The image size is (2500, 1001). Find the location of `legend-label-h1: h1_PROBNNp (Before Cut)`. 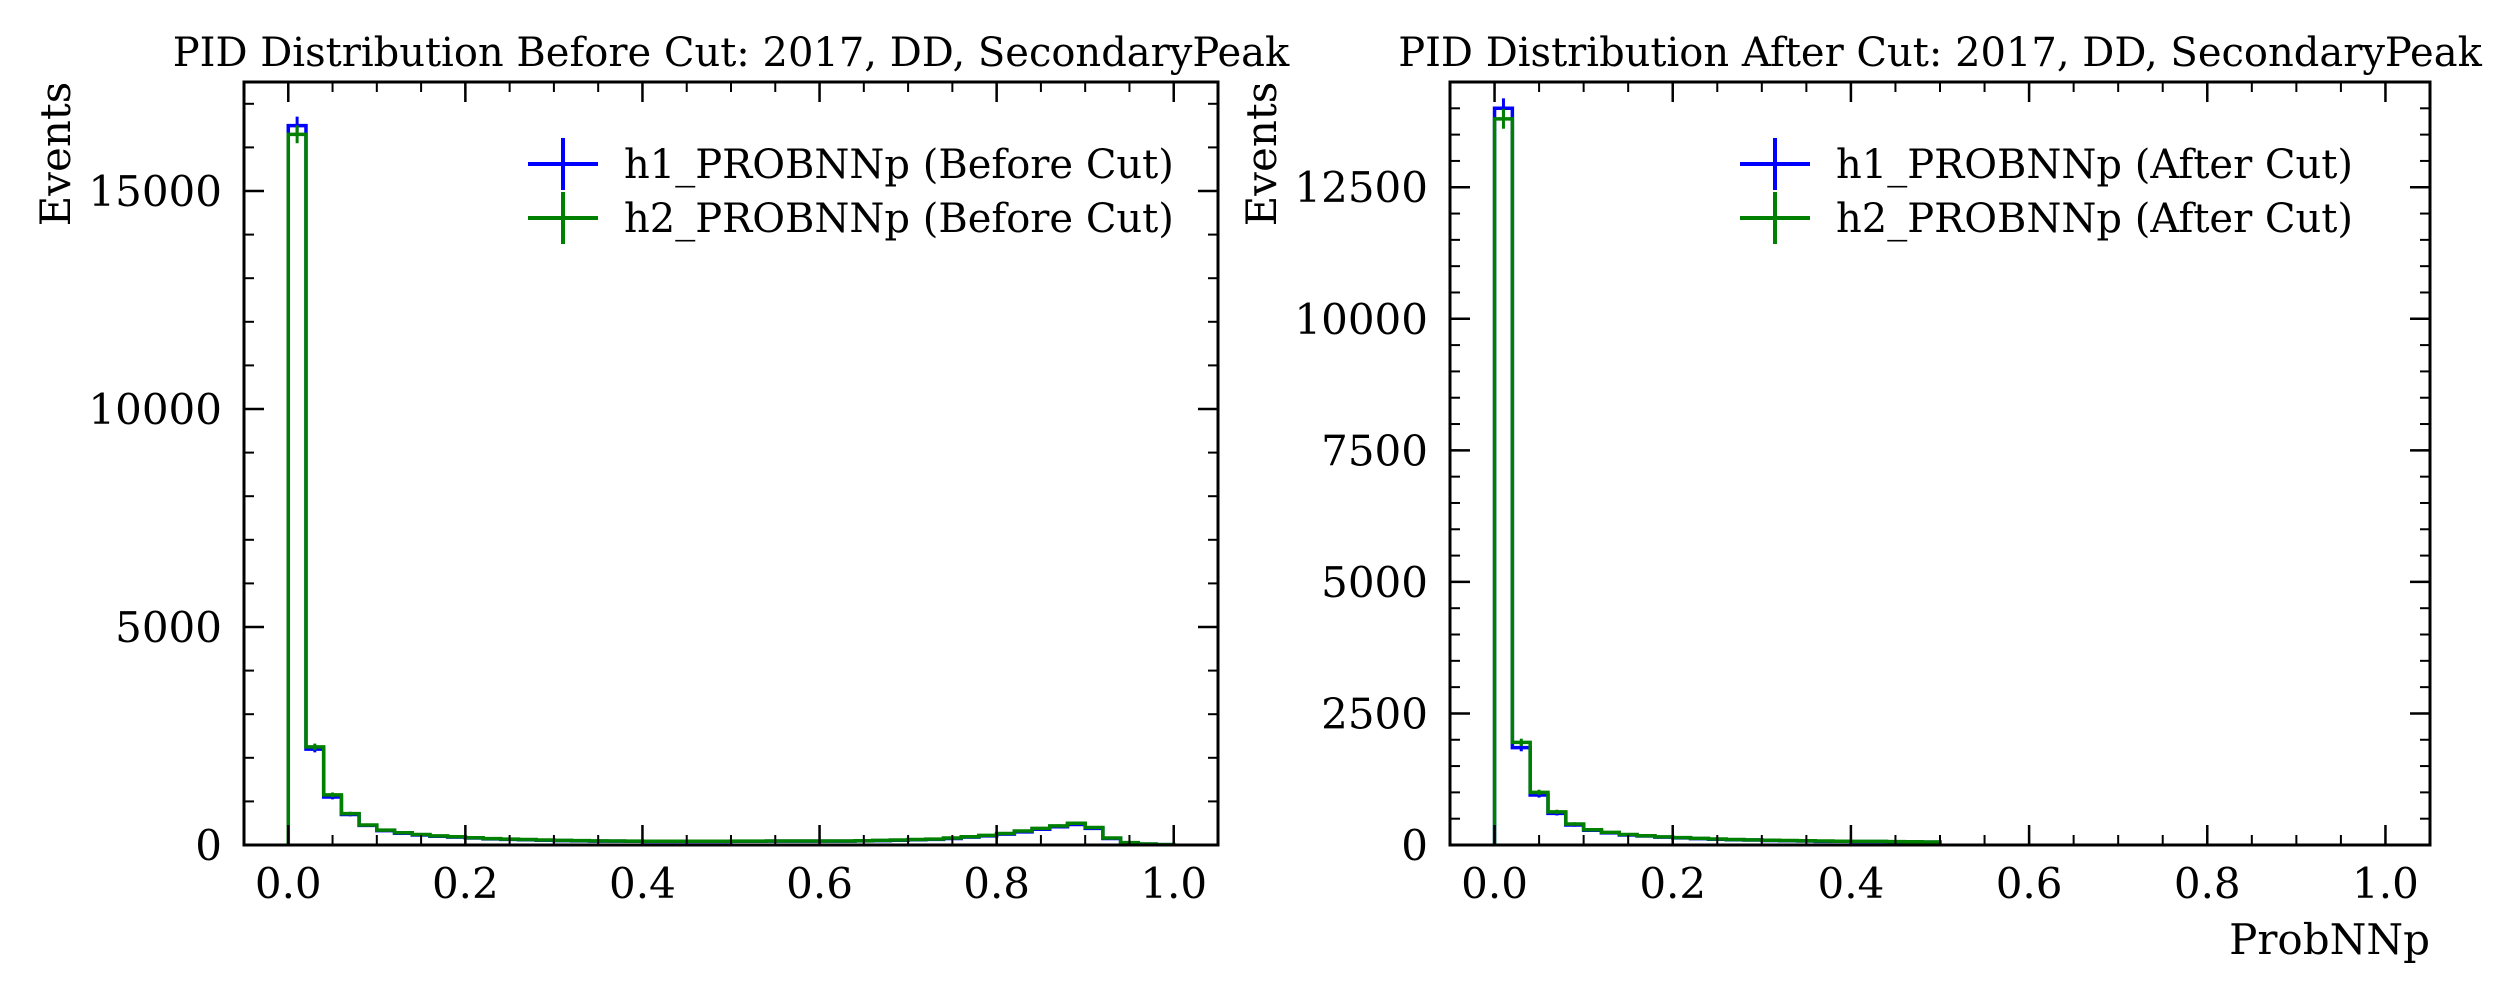

legend-label-h1: h1_PROBNNp (Before Cut) is located at coordinates (899, 165).